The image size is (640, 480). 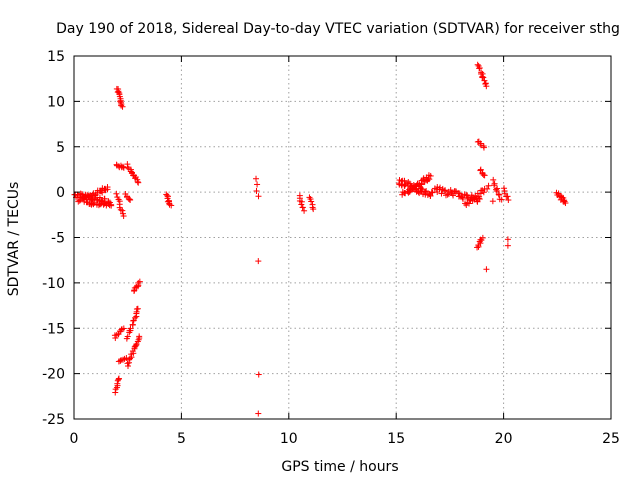 What do you see at coordinates (339, 467) in the screenshot?
I see `x-axis-label: GPS time / hours` at bounding box center [339, 467].